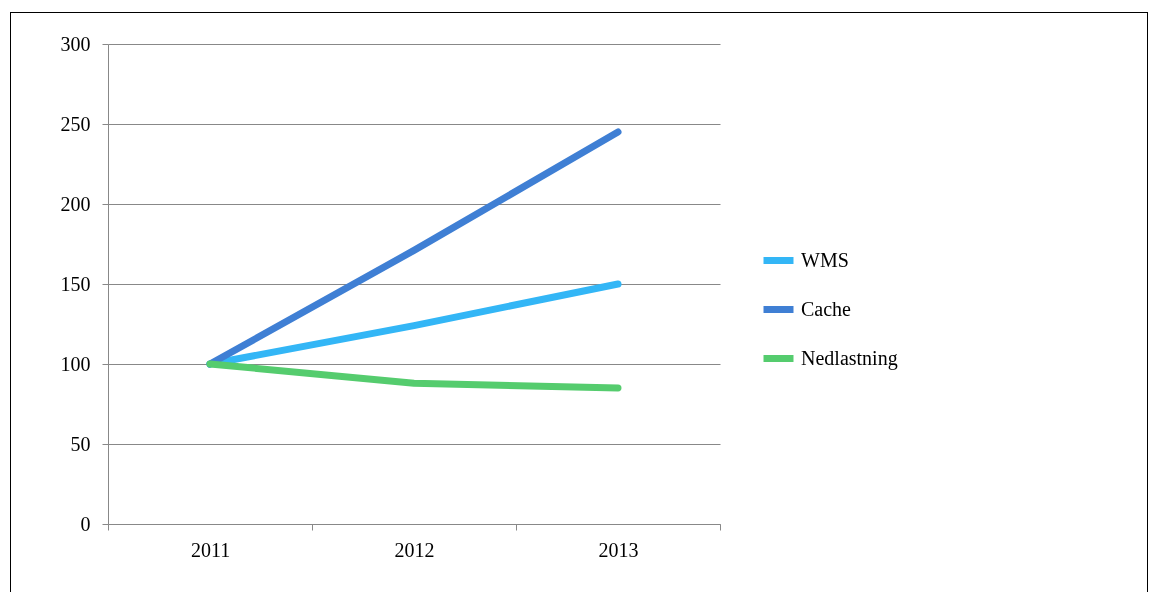 The image size is (1158, 592). Describe the element at coordinates (75, 43) in the screenshot. I see `y-tick-label: 300` at that location.